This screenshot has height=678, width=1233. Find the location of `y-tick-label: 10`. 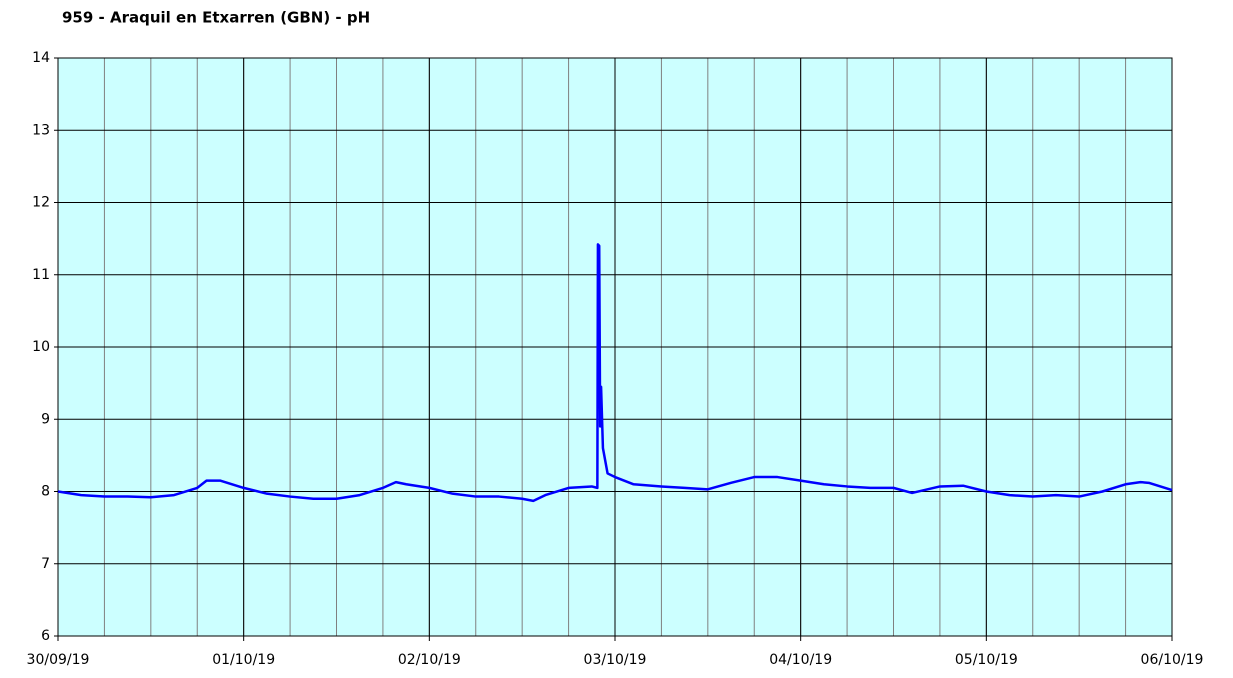

y-tick-label: 10 is located at coordinates (41, 347).